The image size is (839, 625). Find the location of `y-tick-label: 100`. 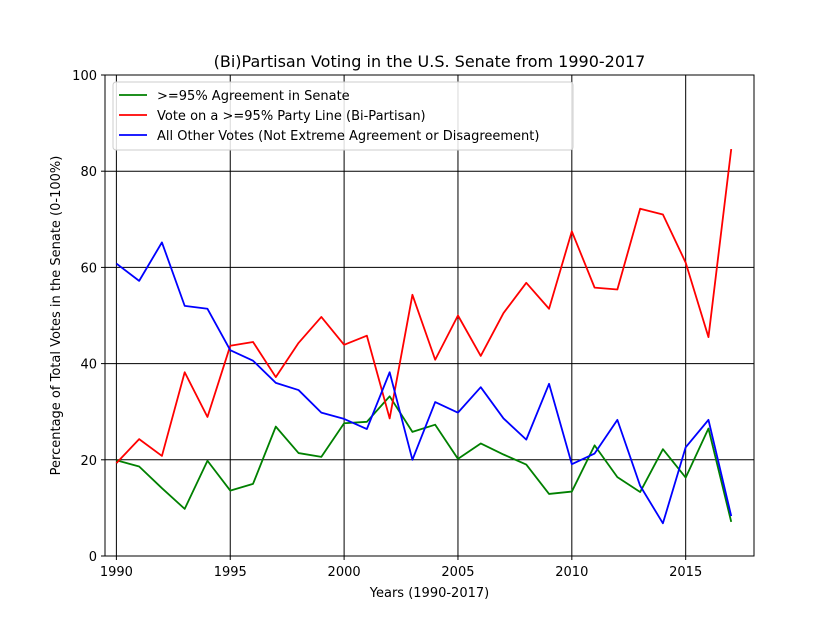

y-tick-label: 100 is located at coordinates (84, 76).